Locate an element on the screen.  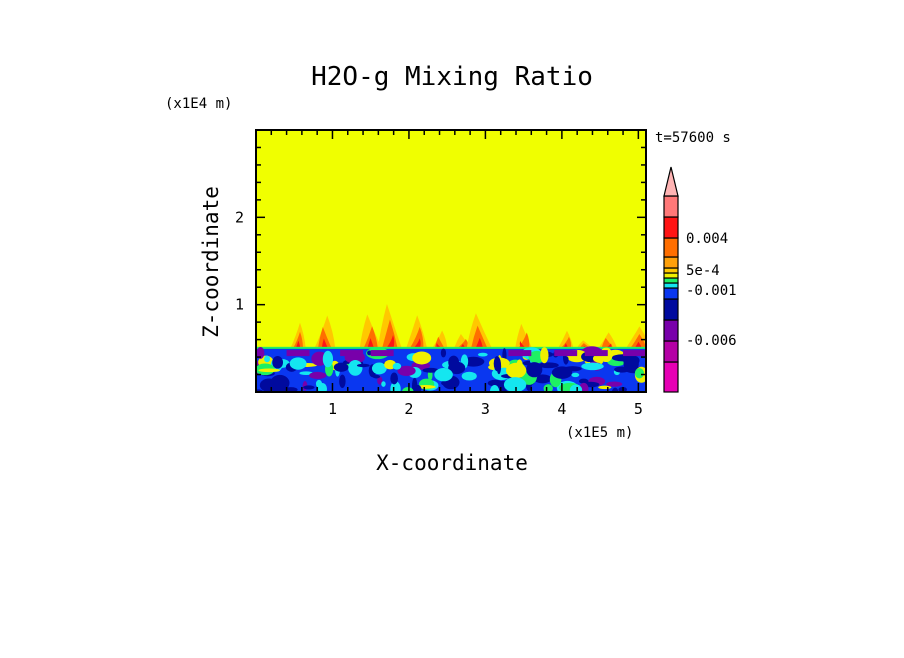
colorbar-label: 5e-4 is located at coordinates (703, 271).